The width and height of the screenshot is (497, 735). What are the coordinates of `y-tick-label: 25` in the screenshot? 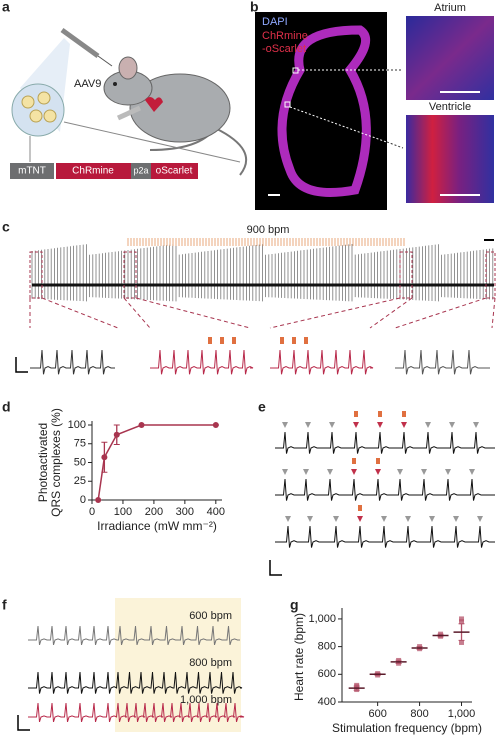 It's located at (80, 481).